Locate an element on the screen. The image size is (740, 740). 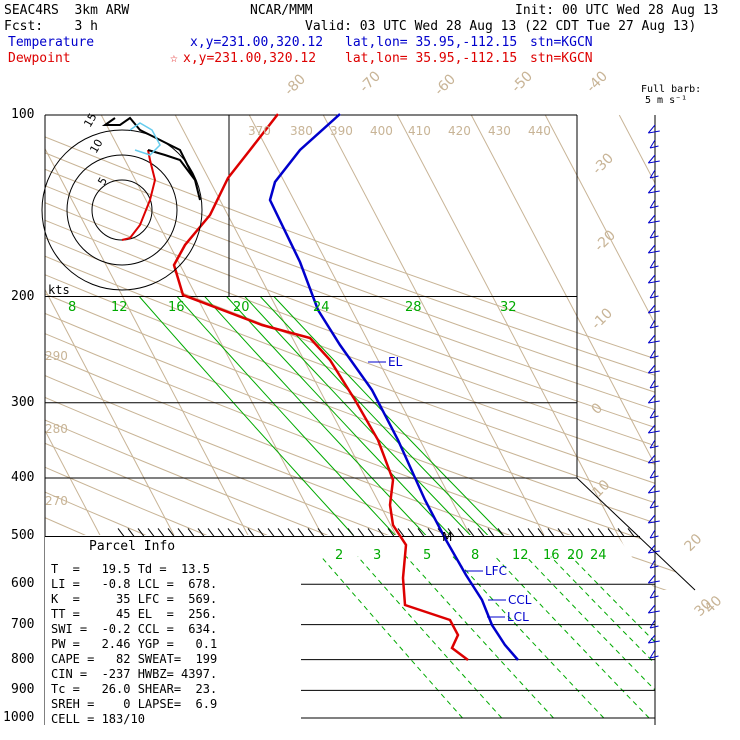
star-icon: ☆ is located at coordinates (174, 58).